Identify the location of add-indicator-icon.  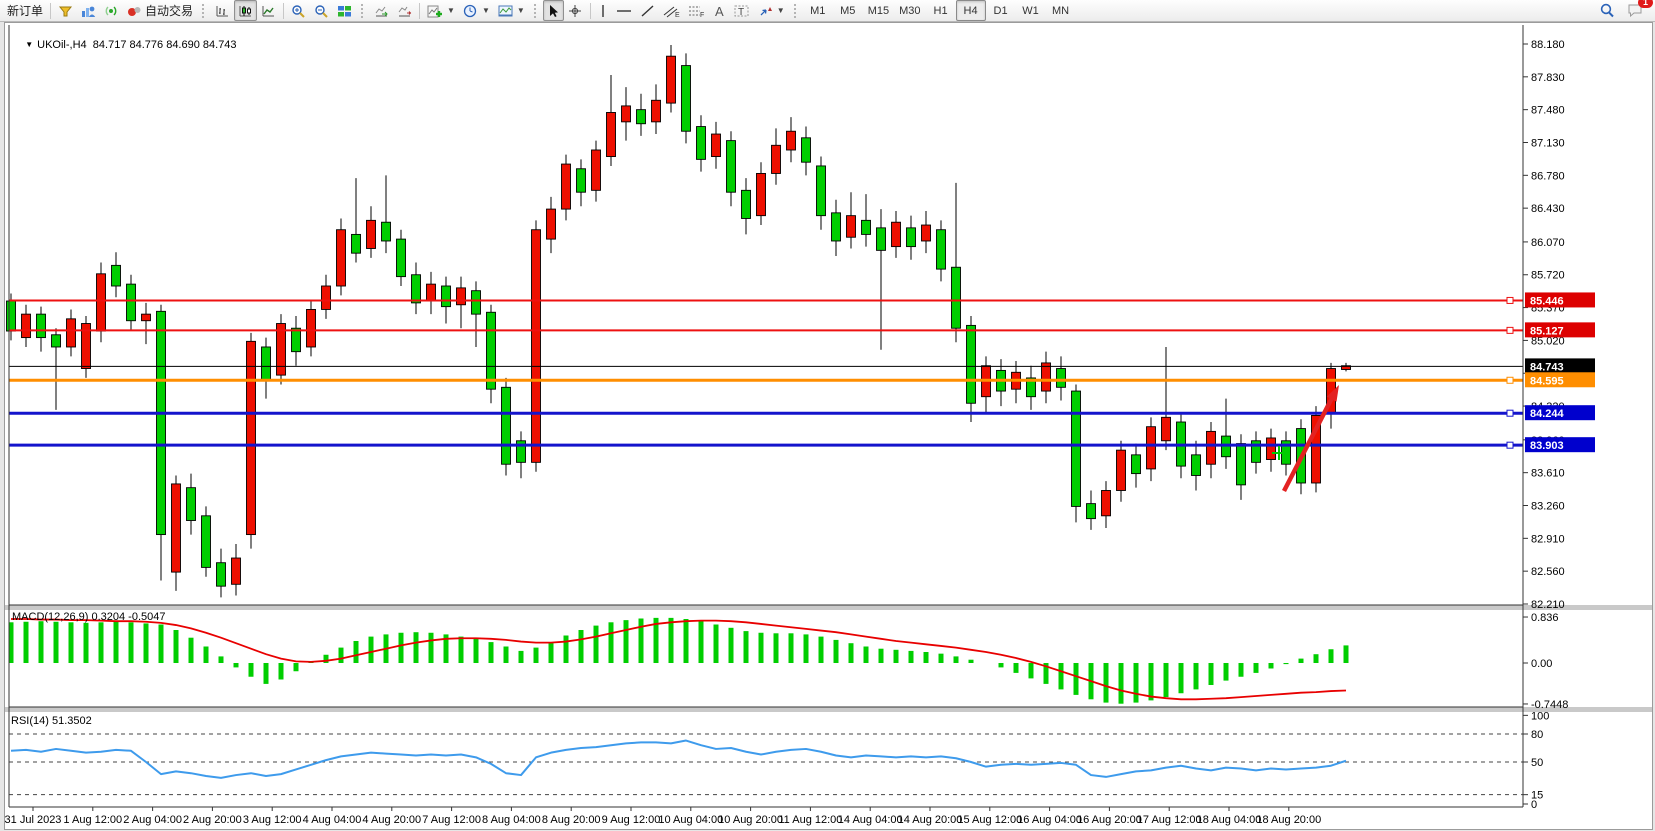
(435, 11).